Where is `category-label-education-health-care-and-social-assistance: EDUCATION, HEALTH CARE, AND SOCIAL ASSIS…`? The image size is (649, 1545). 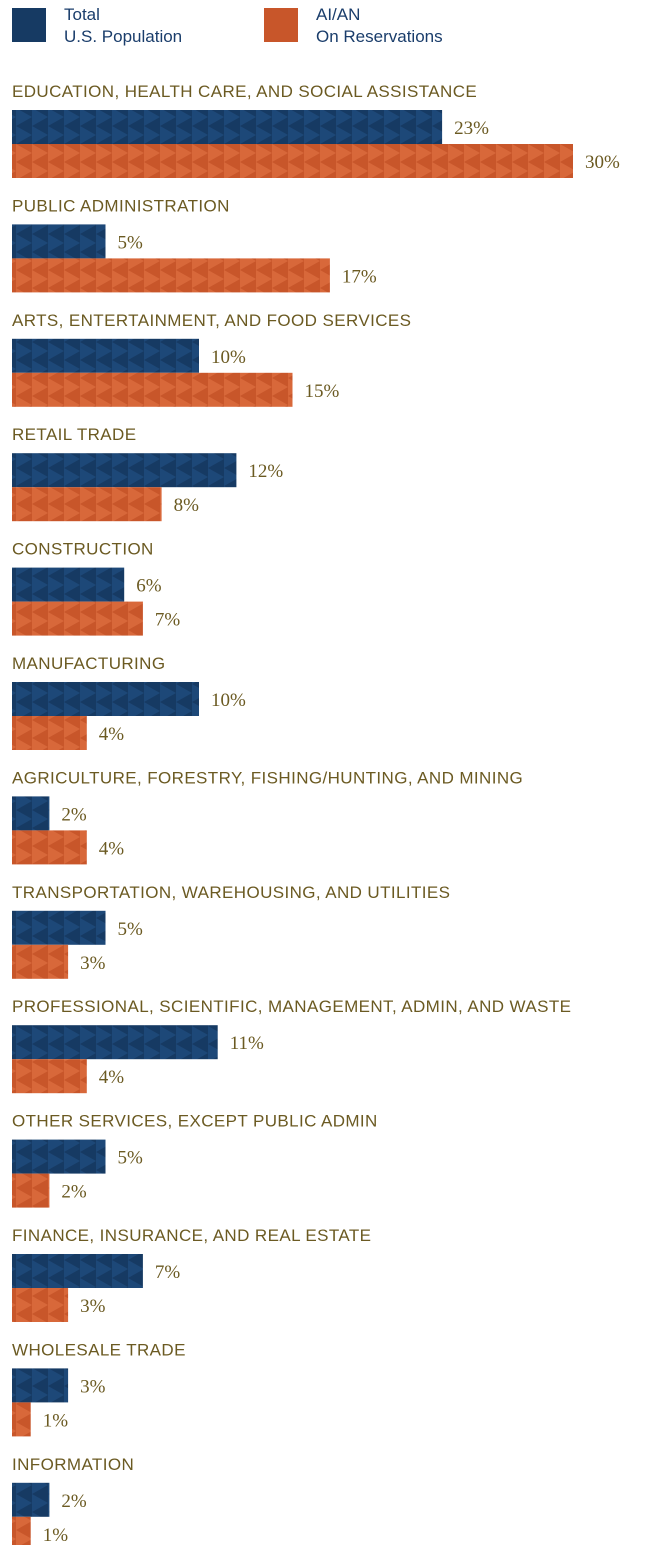
category-label-education-health-care-and-social-assistance: EDUCATION, HEALTH CARE, AND SOCIAL ASSIS… is located at coordinates (244, 91).